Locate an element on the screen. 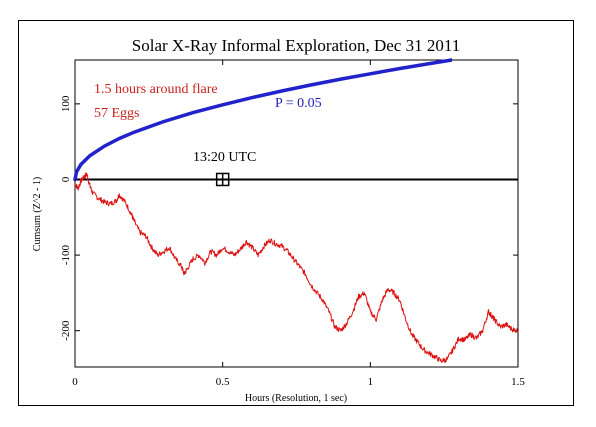 The height and width of the screenshot is (427, 596). y-tick-label: -200 is located at coordinates (66, 330).